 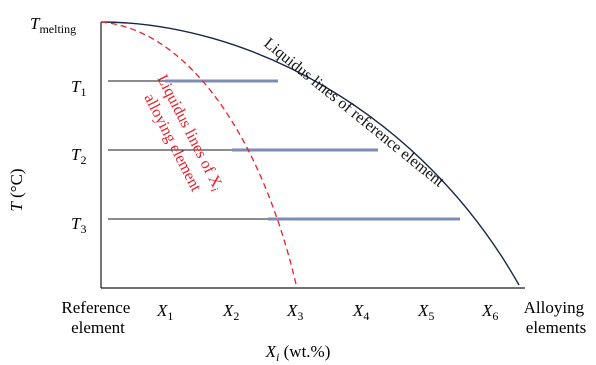 I want to click on xtick-x2: X2, so click(x=230, y=312).